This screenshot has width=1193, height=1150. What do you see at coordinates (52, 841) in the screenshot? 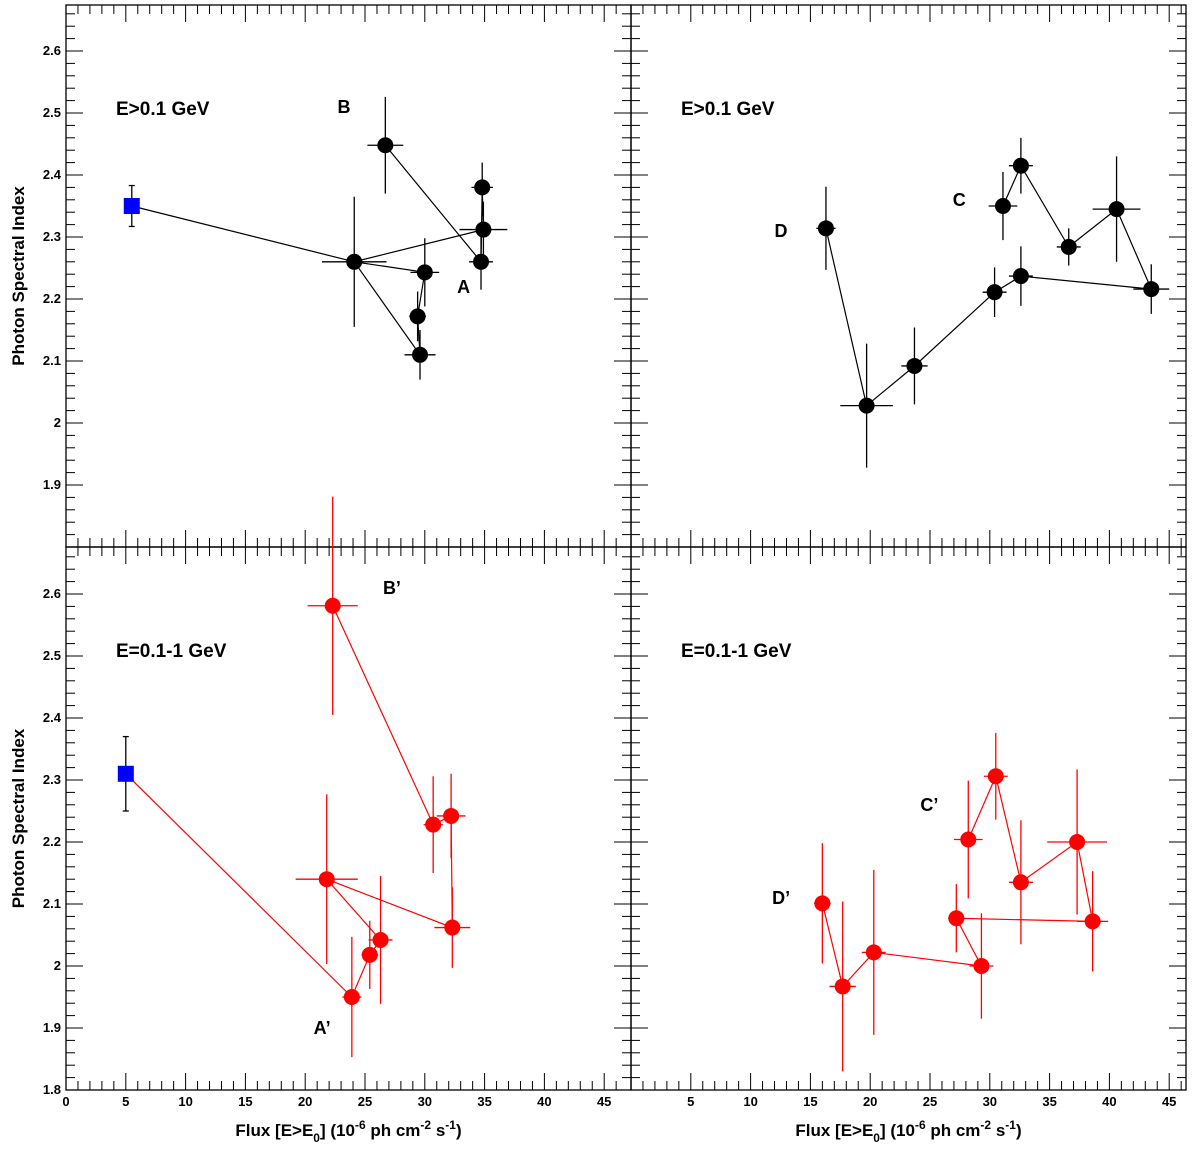
I see `y-tick-label: 2.2` at bounding box center [52, 841].